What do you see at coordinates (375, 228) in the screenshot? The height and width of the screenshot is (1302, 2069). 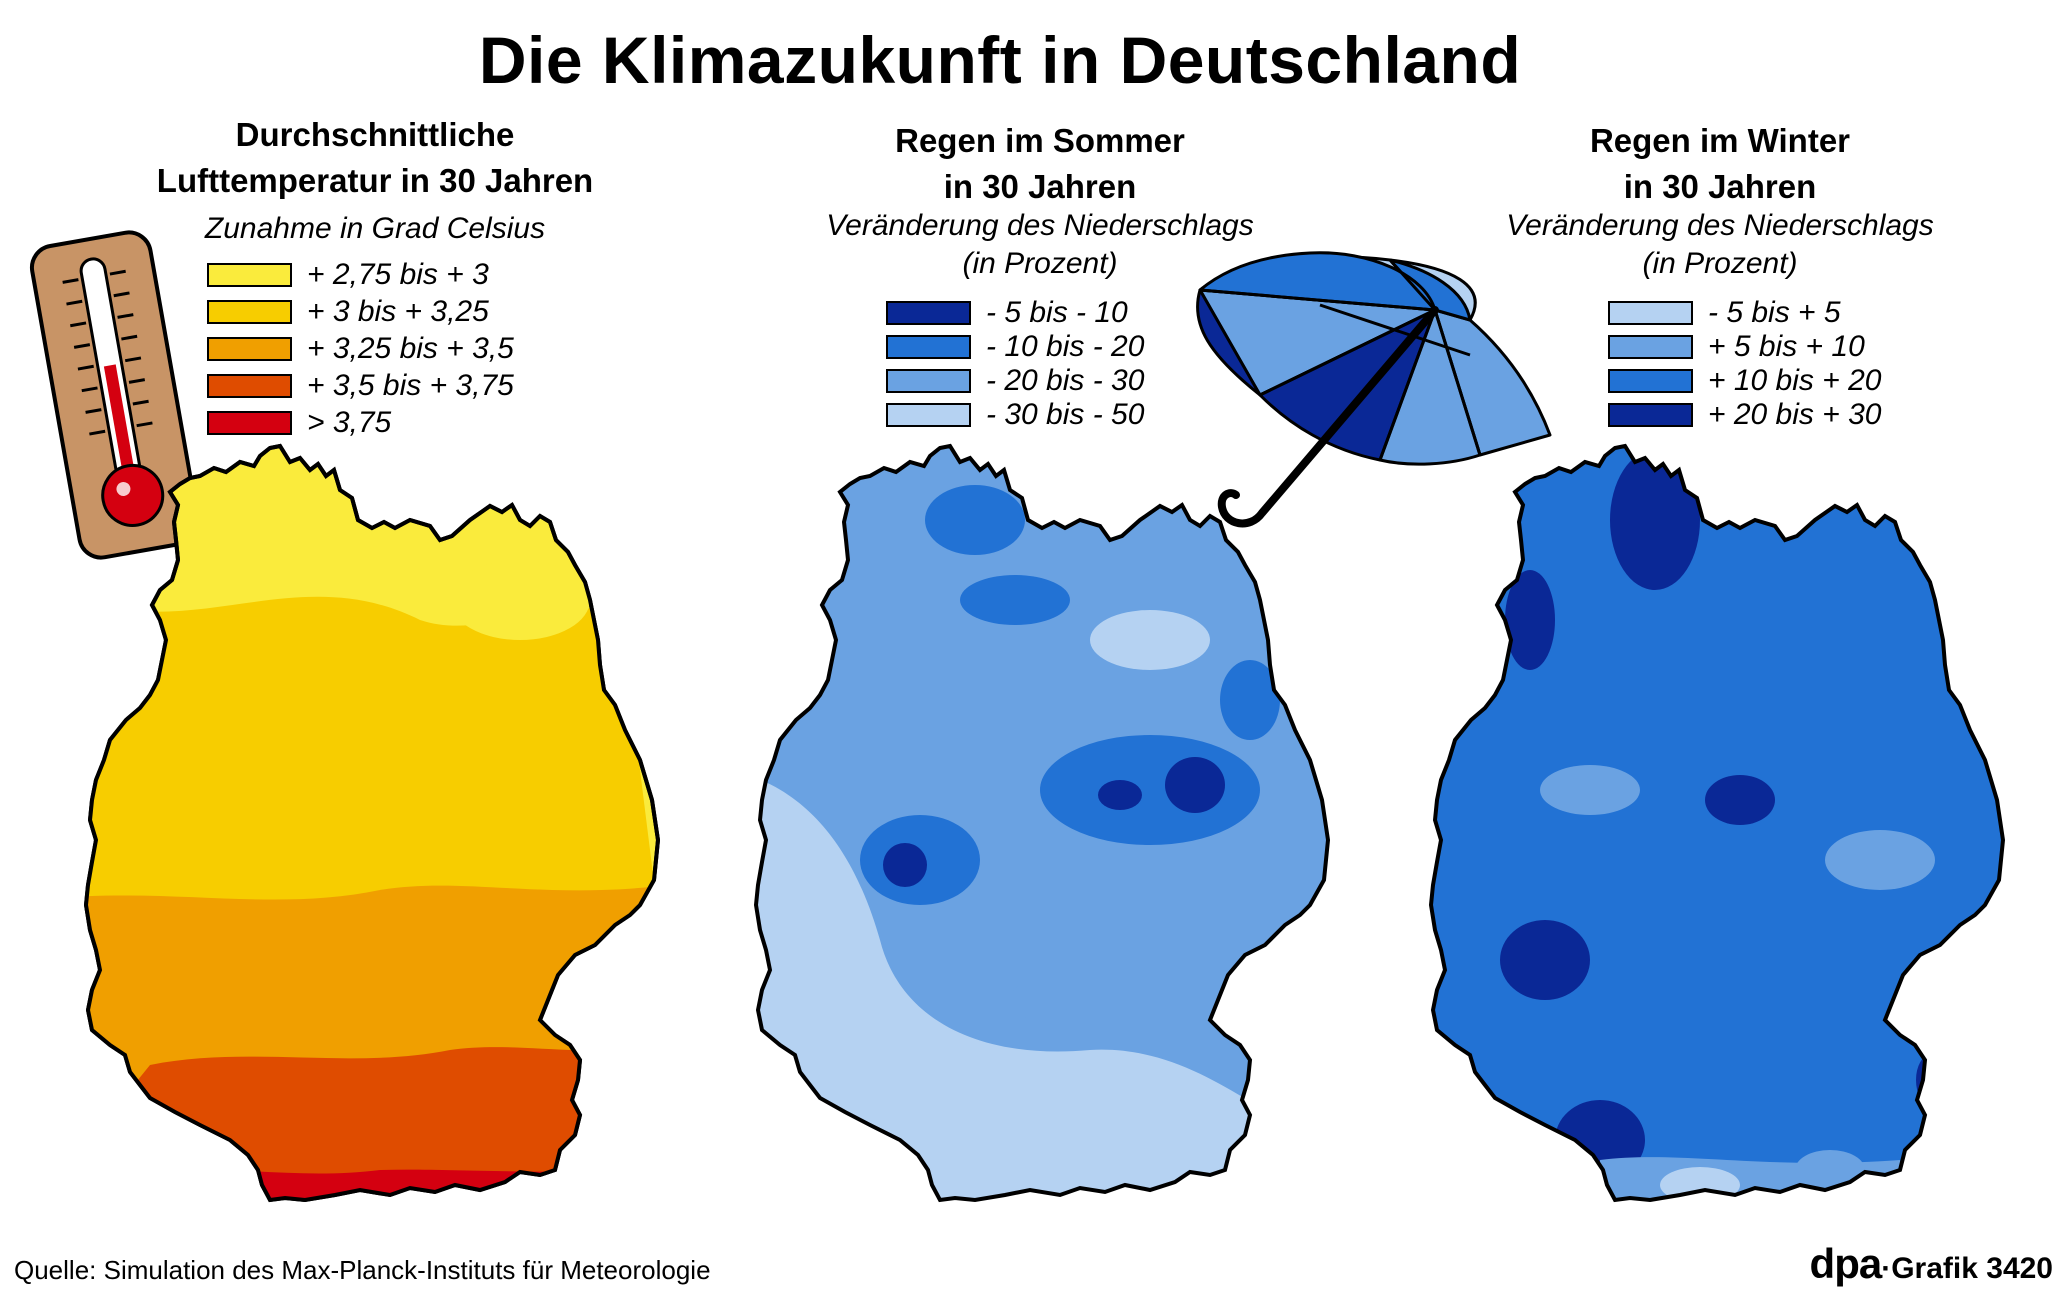 I see `temperature-subtitle: Zunahme in Grad Celsius` at bounding box center [375, 228].